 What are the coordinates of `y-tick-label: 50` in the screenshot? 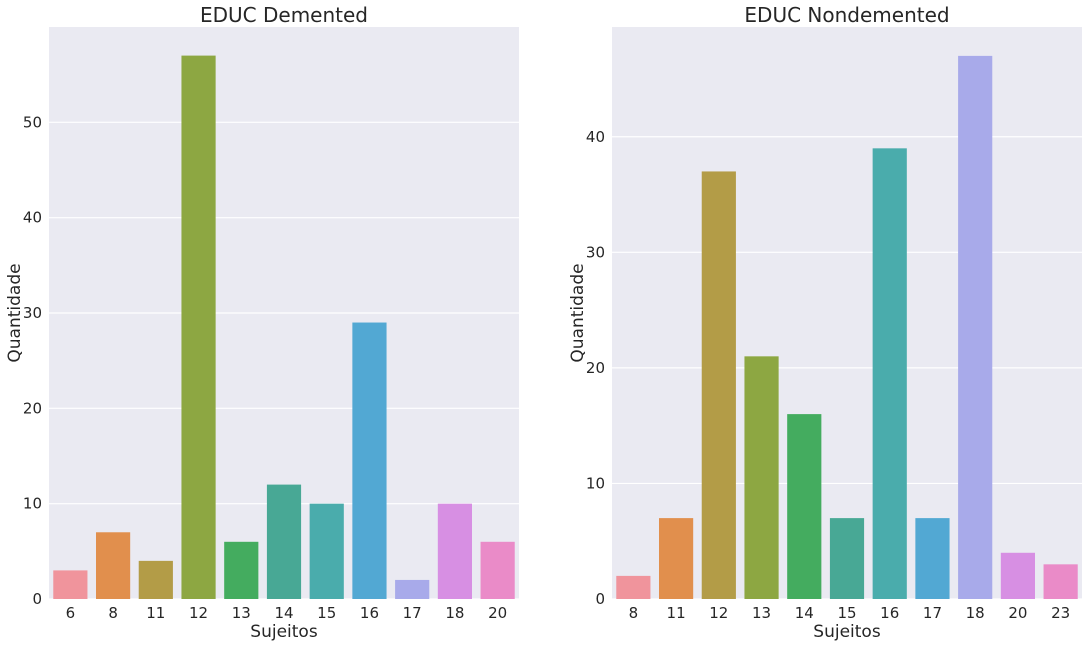 It's located at (32, 122).